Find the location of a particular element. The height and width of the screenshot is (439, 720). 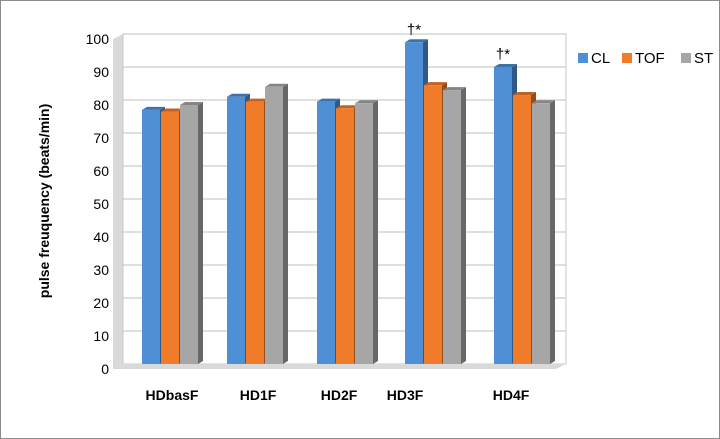

y-axis-ticks: 0 10 20 30 40 50 60 70 80 90 100 is located at coordinates (98, 204).